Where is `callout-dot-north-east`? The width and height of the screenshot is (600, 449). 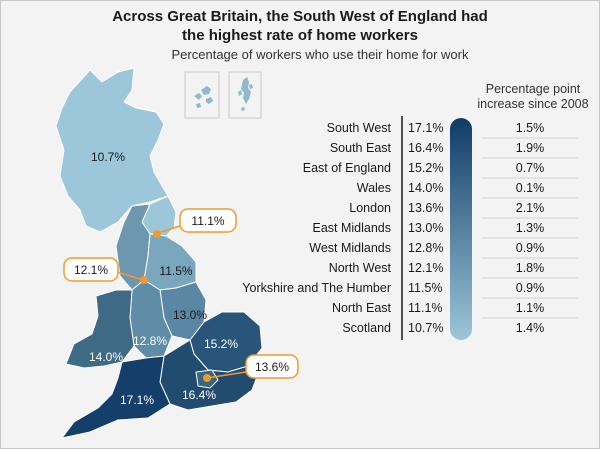 callout-dot-north-east is located at coordinates (157, 234).